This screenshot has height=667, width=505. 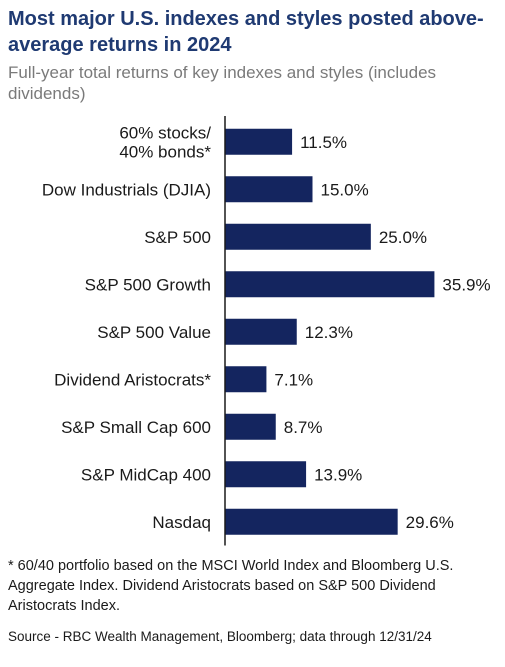 I want to click on data-label: 8.7%, so click(x=303, y=427).